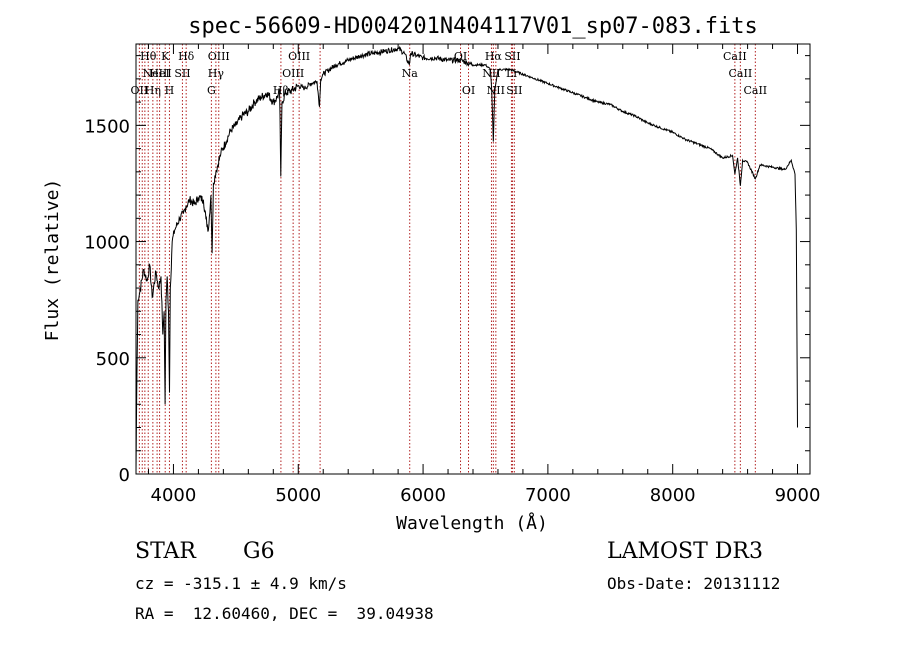 Image resolution: width=900 pixels, height=649 pixels. Describe the element at coordinates (241, 583) in the screenshot. I see `redshift-cz: cz = -315.1 ± 4.9 km/s` at that location.